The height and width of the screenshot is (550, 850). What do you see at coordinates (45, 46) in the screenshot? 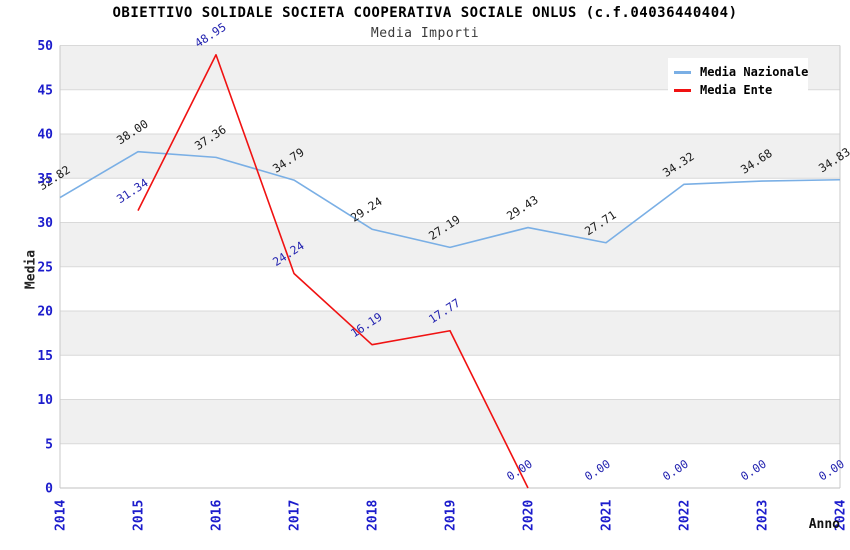
I see `y-tick-label: 50` at bounding box center [45, 46].